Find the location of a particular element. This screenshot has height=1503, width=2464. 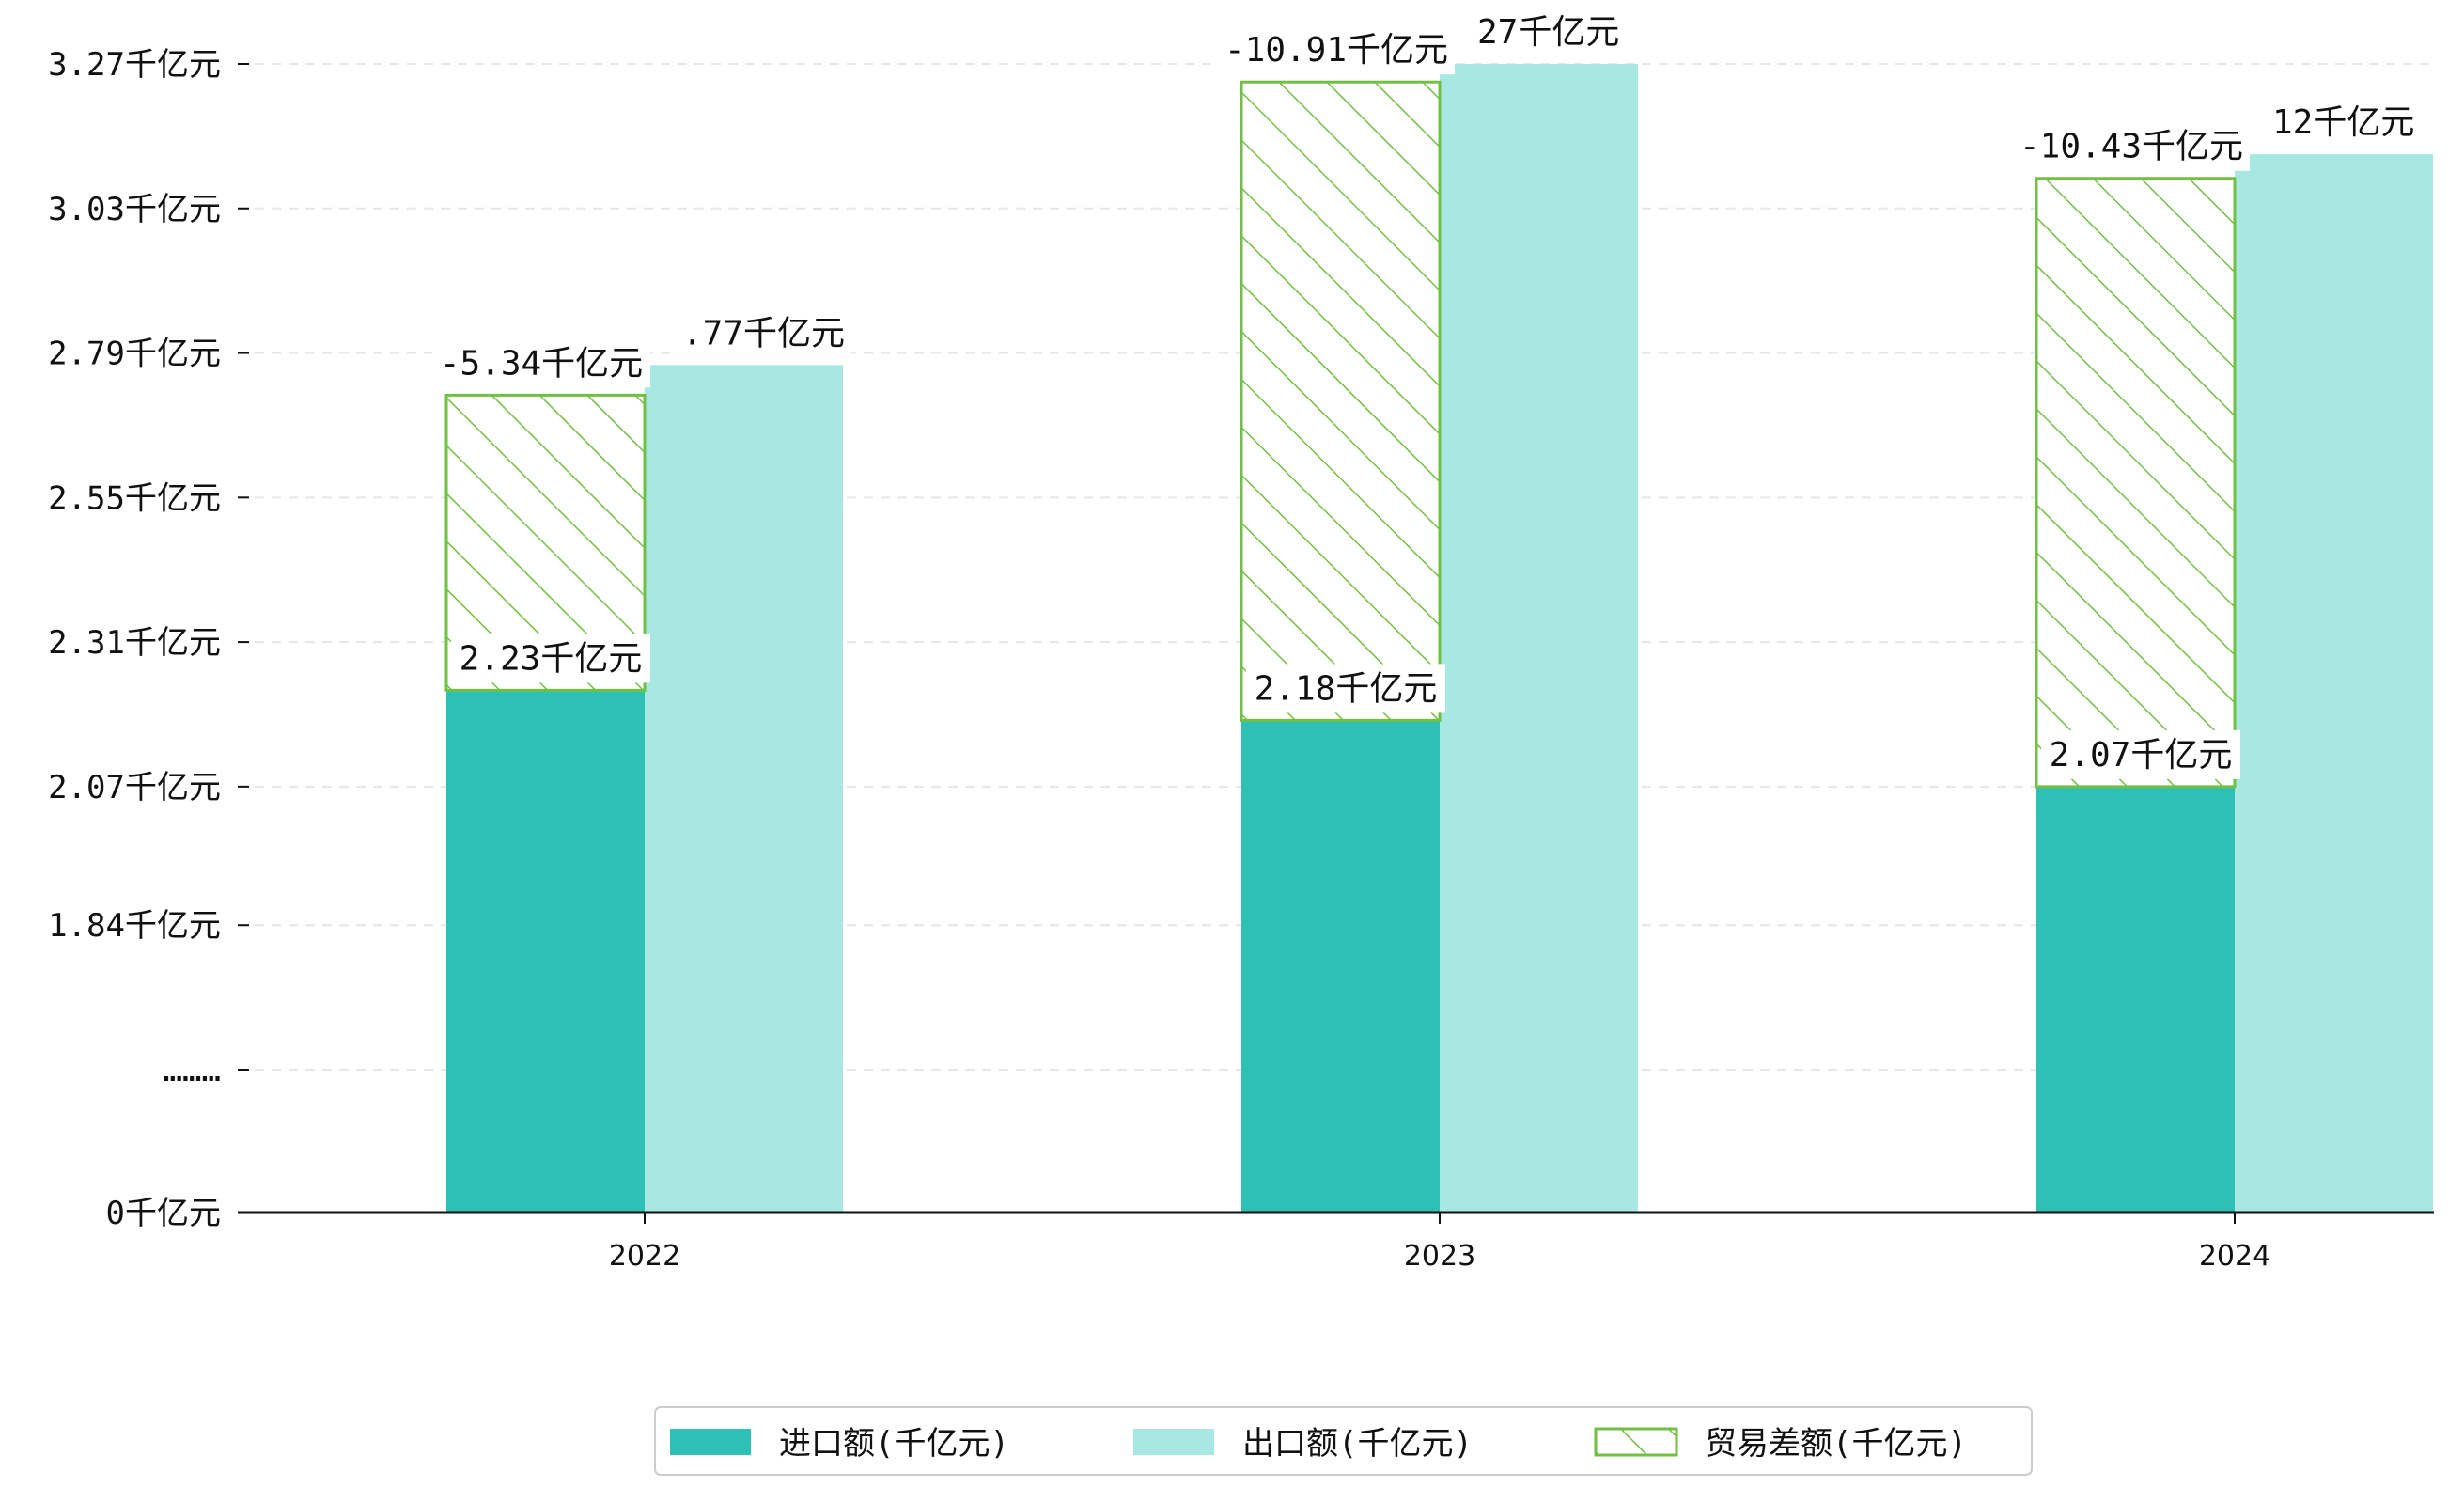

y-tick-label: 2.31千亿元 is located at coordinates (134, 643).